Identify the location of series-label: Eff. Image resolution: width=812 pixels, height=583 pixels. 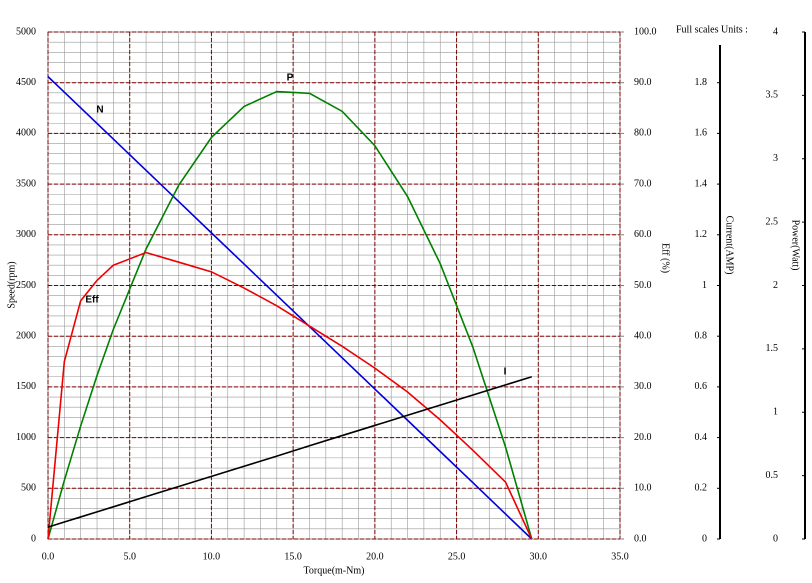
(92, 300).